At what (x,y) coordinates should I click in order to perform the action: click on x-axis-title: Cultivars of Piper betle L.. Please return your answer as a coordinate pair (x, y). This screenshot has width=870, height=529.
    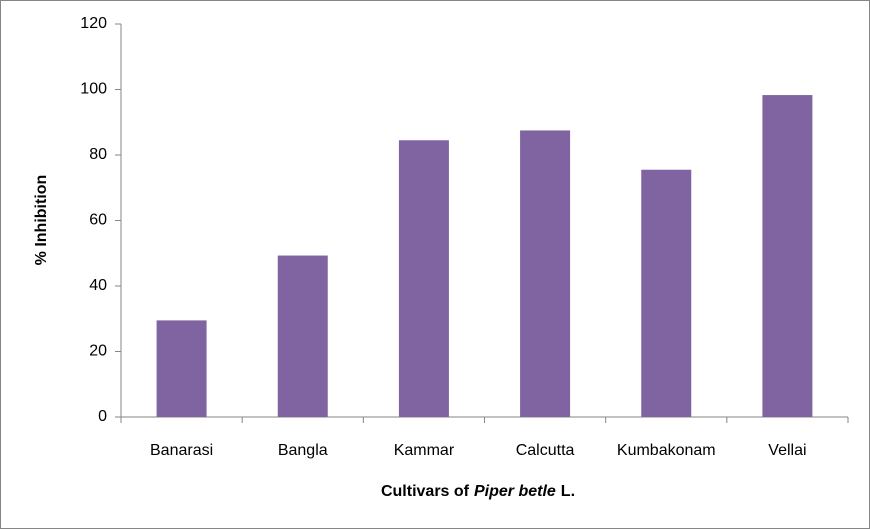
    Looking at the image, I should click on (478, 491).